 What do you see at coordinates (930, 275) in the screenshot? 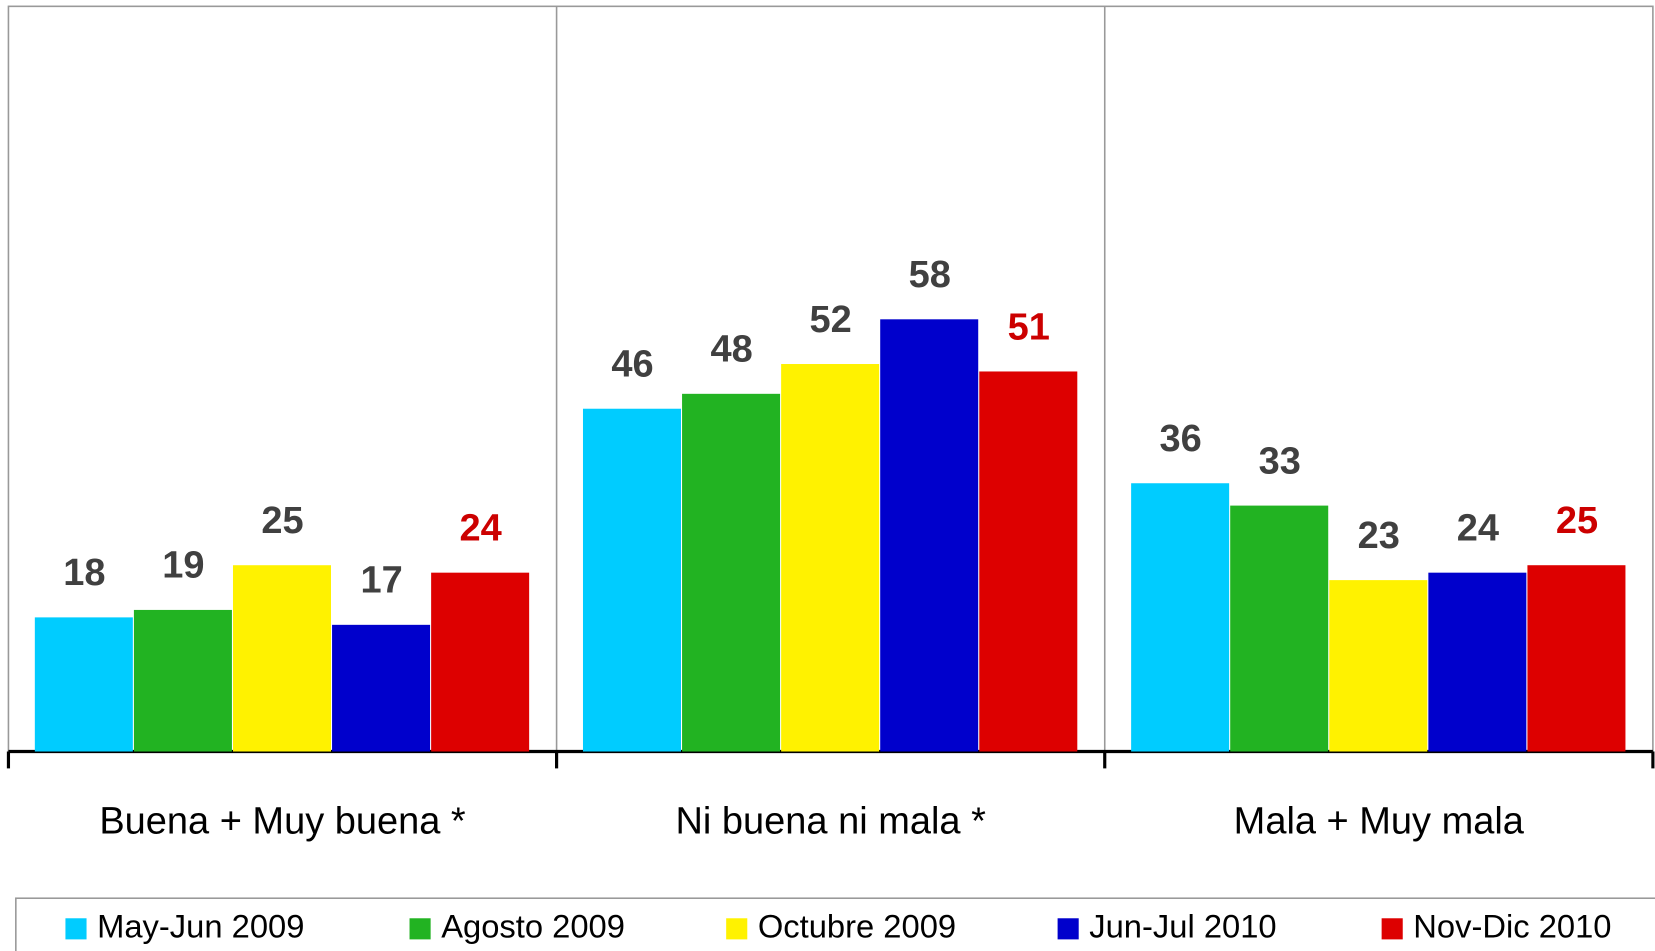
I see `data-label: 58` at bounding box center [930, 275].